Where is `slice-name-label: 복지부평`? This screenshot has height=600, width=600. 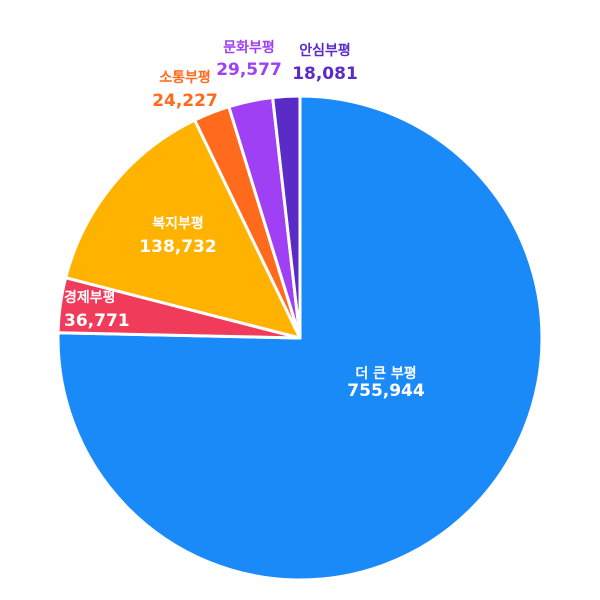
slice-name-label: 복지부평 is located at coordinates (178, 223).